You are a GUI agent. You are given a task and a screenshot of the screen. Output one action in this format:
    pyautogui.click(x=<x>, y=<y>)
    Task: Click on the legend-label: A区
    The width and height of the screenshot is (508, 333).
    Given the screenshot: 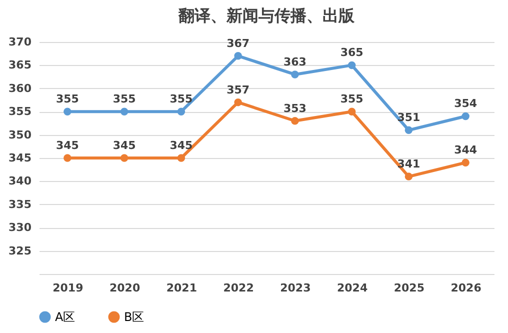 What is the action you would take?
    pyautogui.click(x=65, y=317)
    